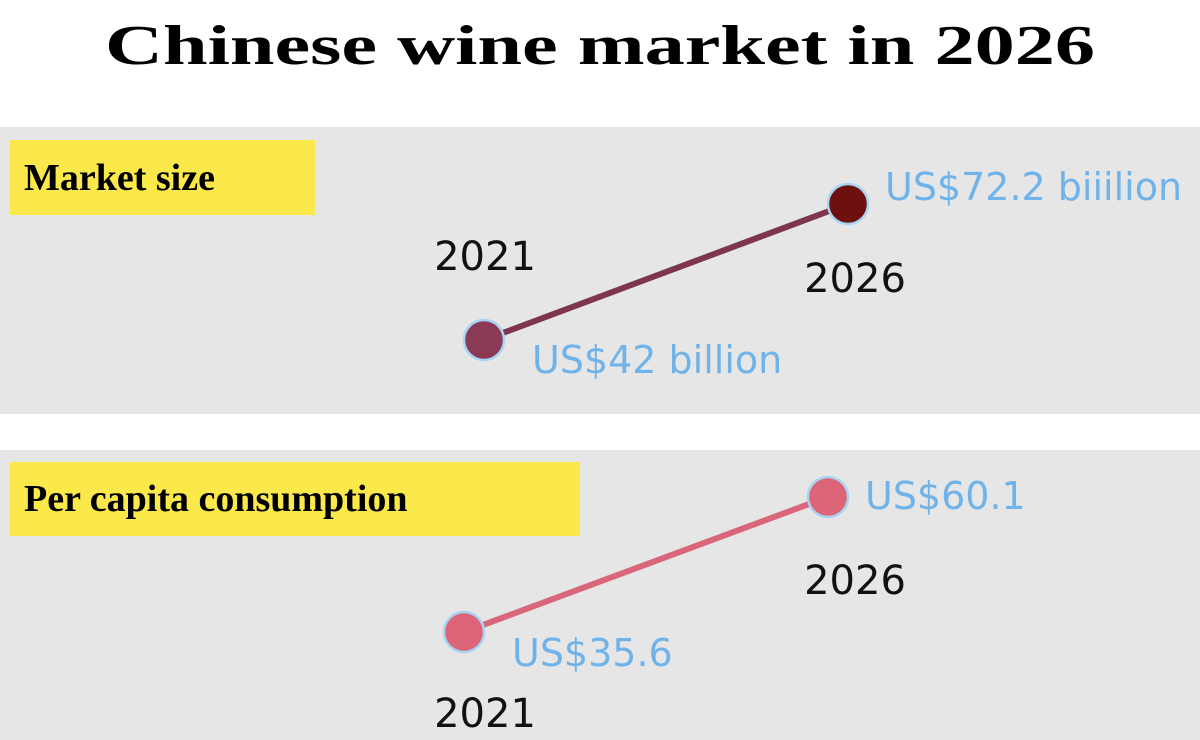  I want to click on value-label: US$35.6, so click(592, 653).